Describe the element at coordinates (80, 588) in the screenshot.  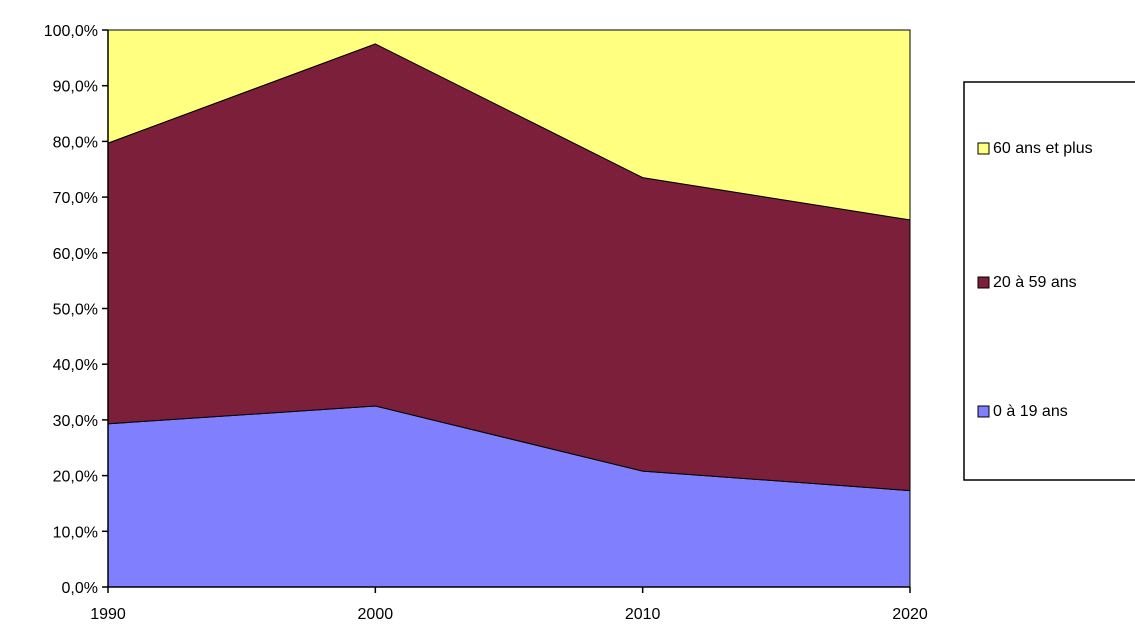
I see `y-tick-label: 0,0%` at that location.